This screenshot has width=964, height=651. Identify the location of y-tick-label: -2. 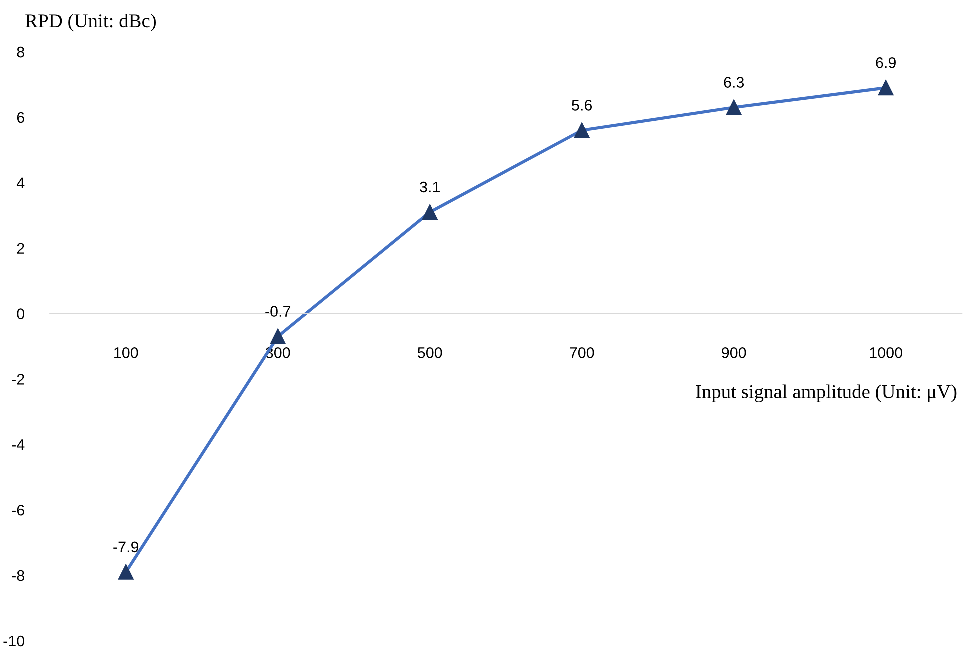
(18, 379).